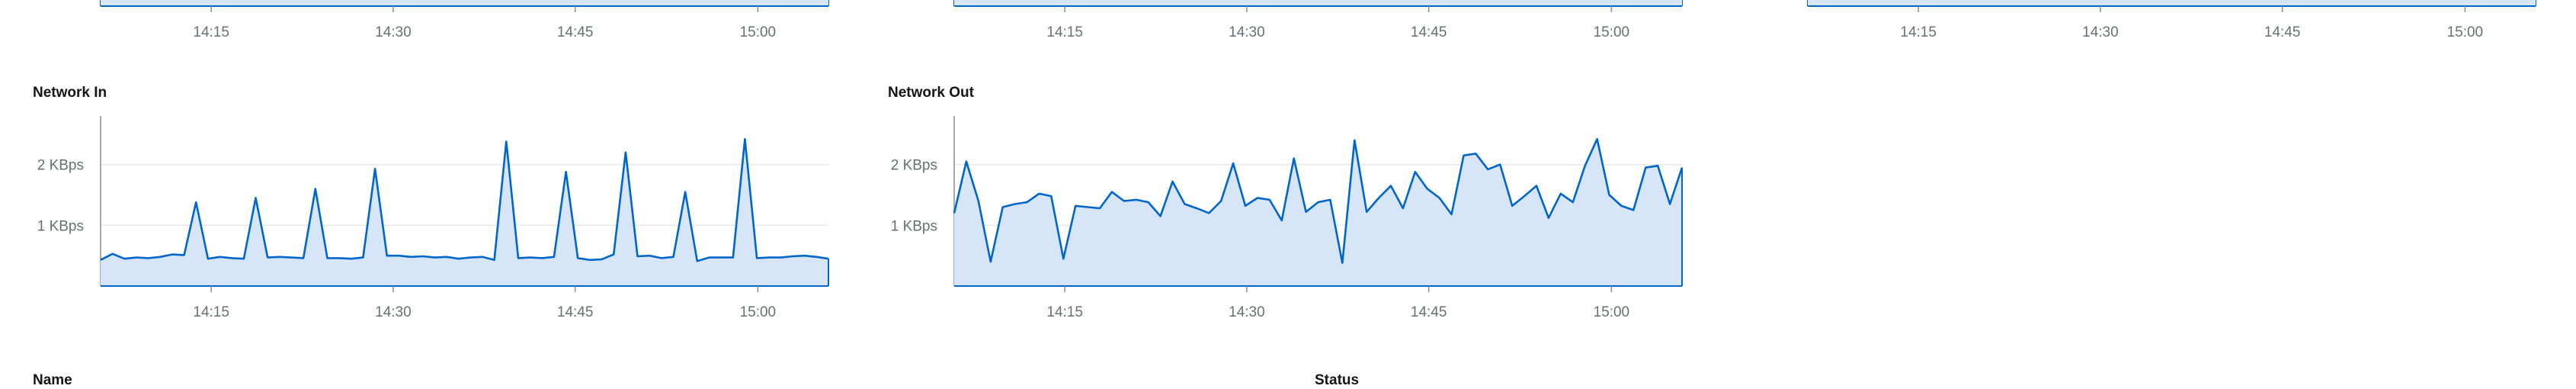 The height and width of the screenshot is (389, 2576). Describe the element at coordinates (52, 380) in the screenshot. I see `name-column-heading: Name` at that location.